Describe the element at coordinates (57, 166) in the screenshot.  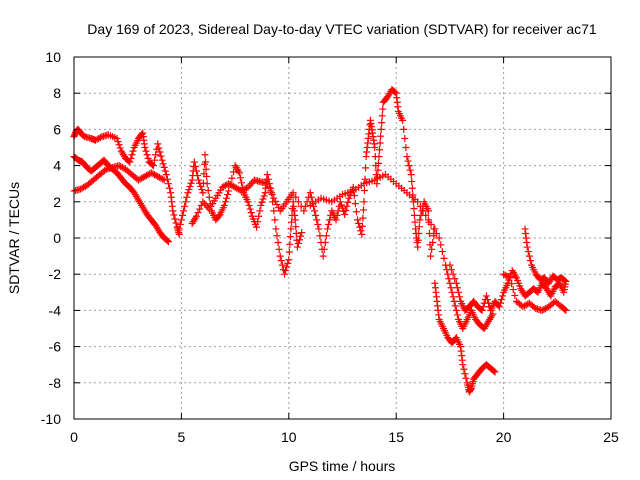
I see `y-tick-label: 4` at that location.